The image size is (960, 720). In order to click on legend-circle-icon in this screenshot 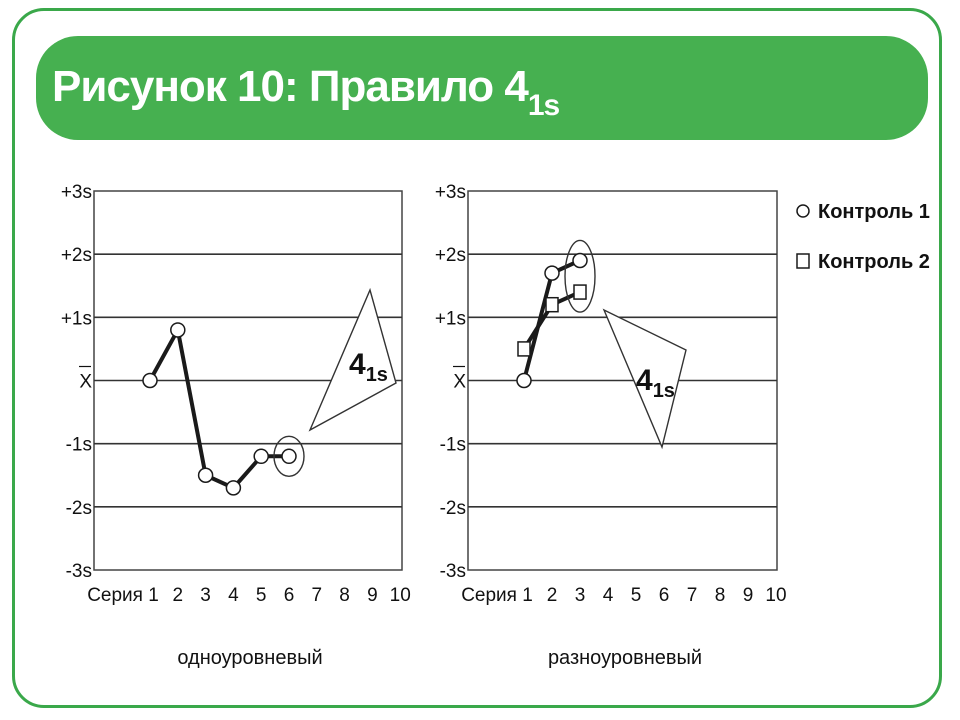, I will do `click(803, 211)`.